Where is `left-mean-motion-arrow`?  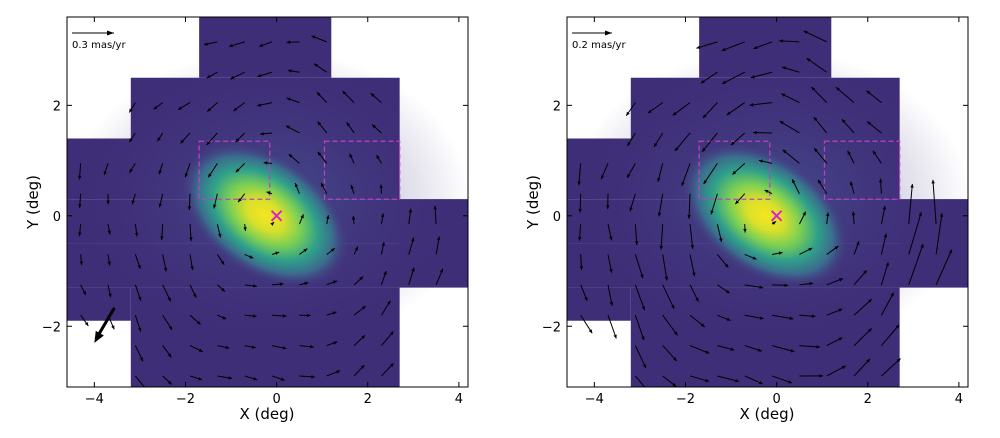
left-mean-motion-arrow is located at coordinates (105, 325).